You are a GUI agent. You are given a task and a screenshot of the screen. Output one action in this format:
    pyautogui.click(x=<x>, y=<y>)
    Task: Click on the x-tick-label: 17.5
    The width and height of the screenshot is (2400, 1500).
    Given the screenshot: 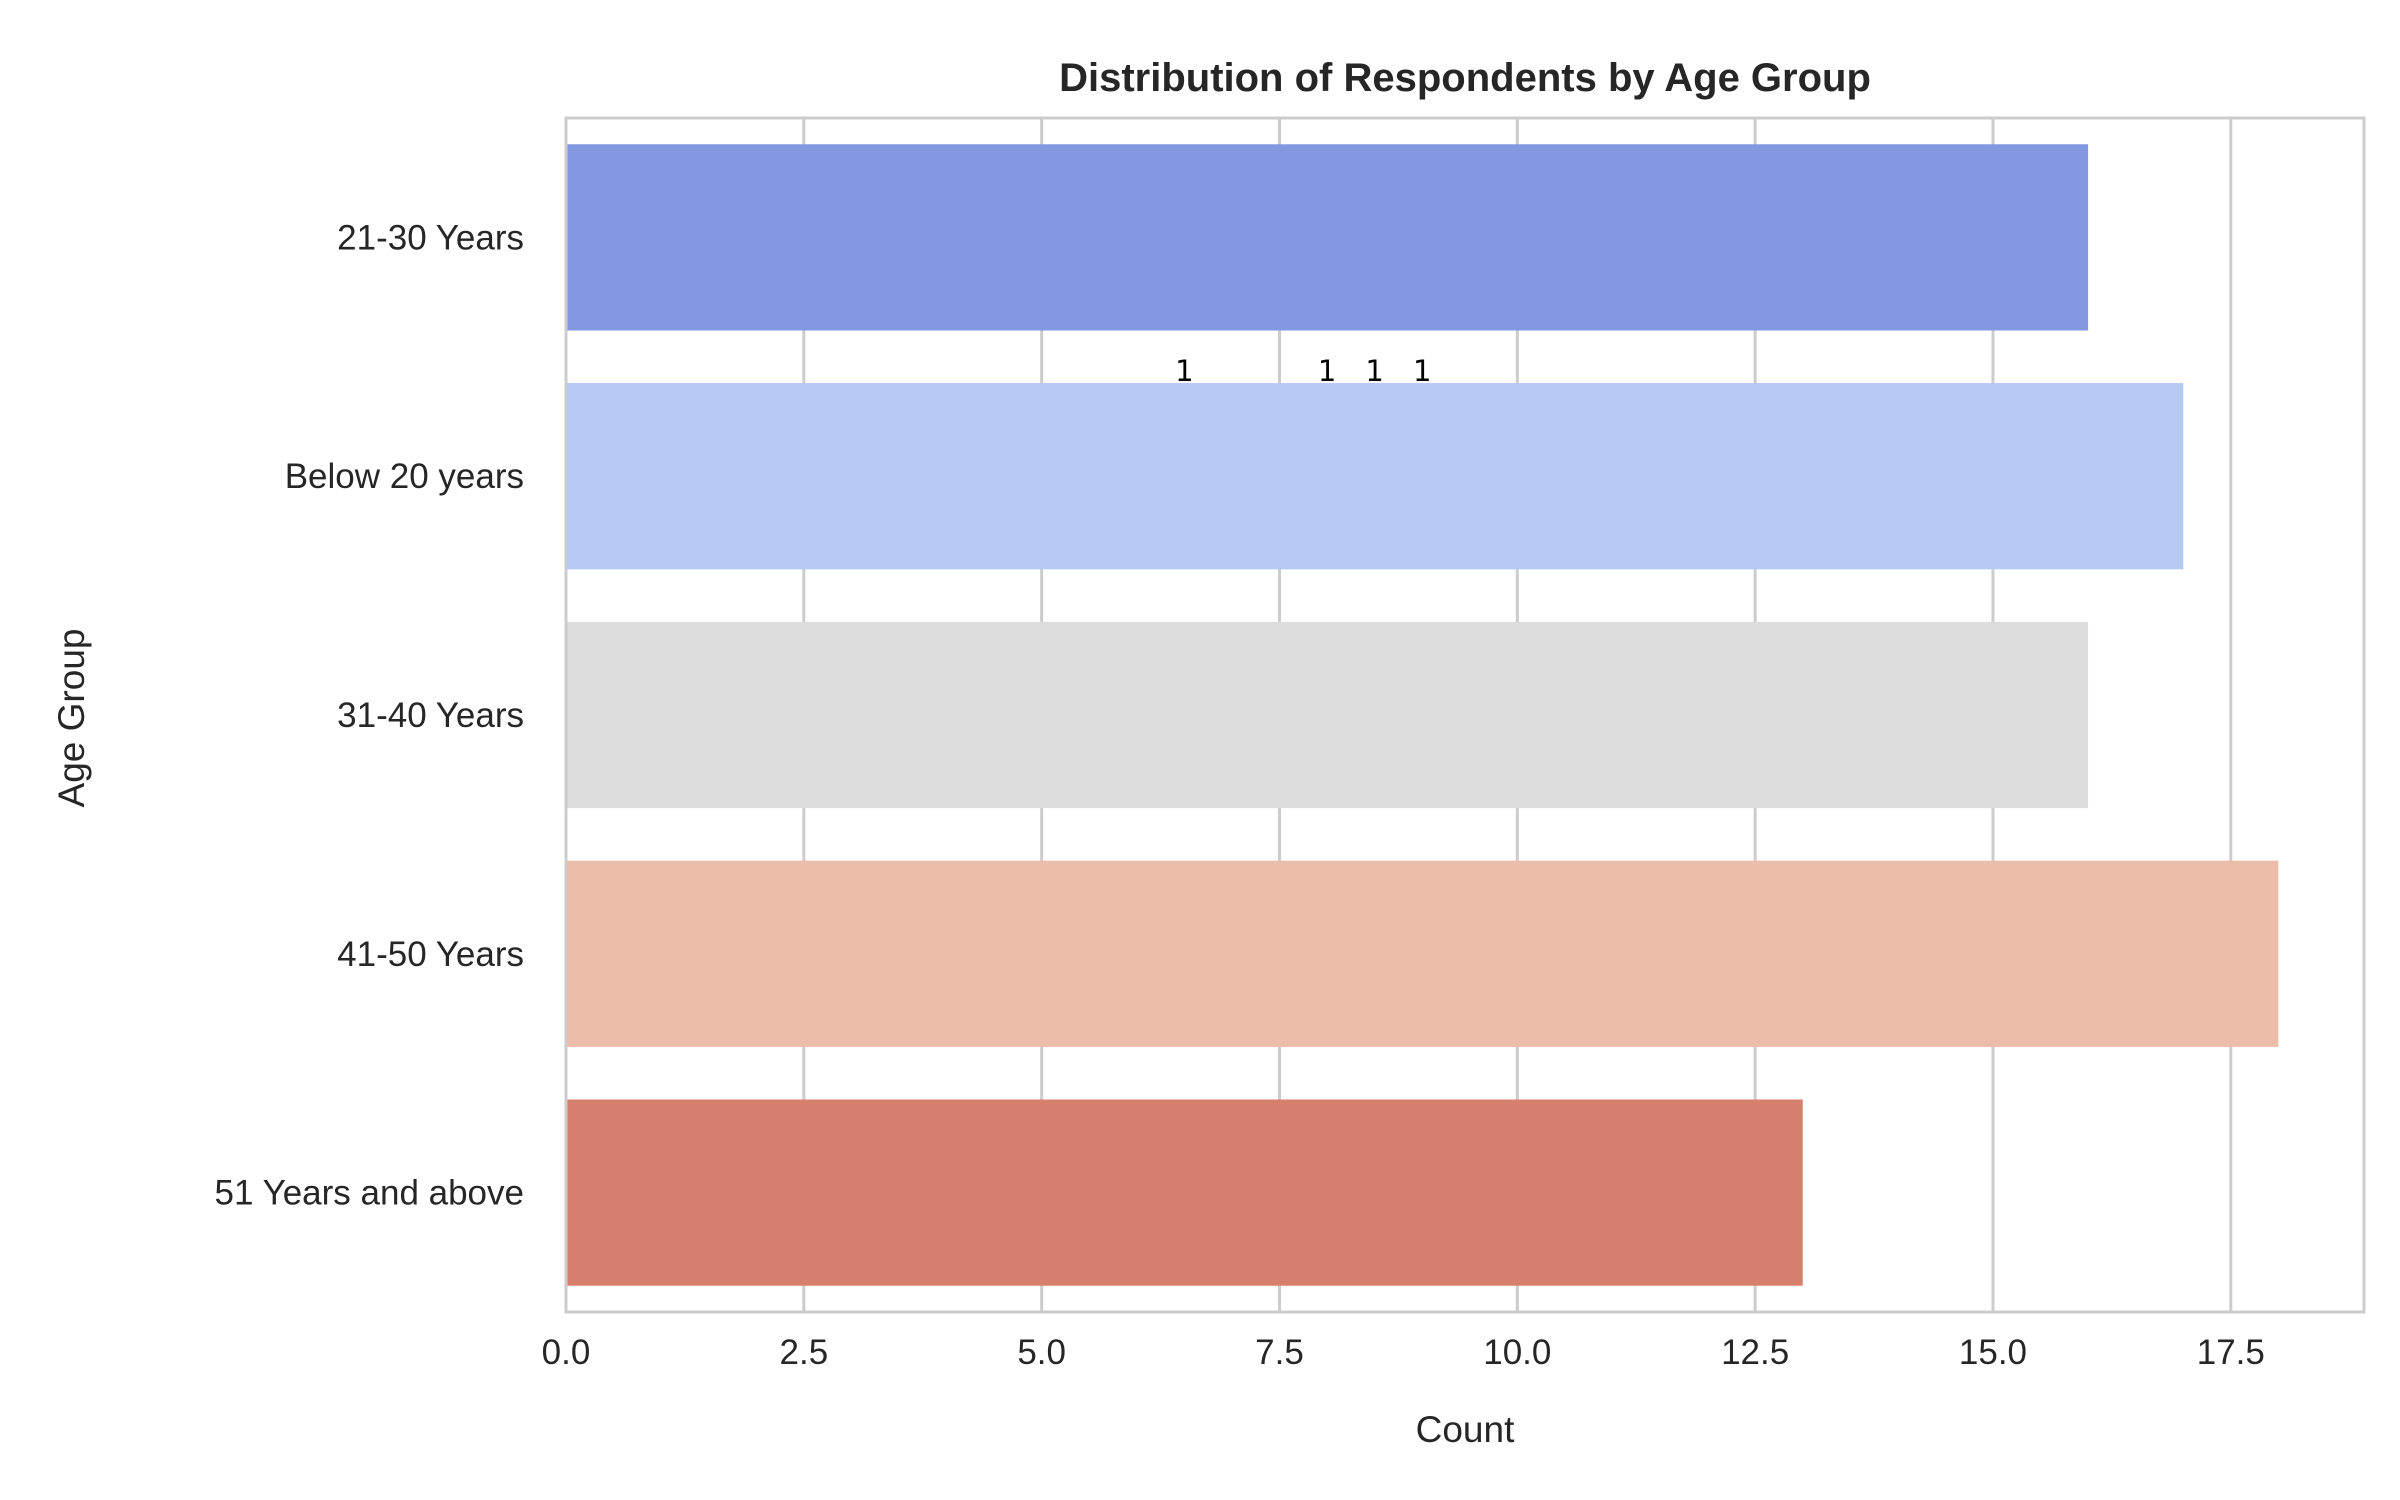 What is the action you would take?
    pyautogui.click(x=2231, y=1352)
    